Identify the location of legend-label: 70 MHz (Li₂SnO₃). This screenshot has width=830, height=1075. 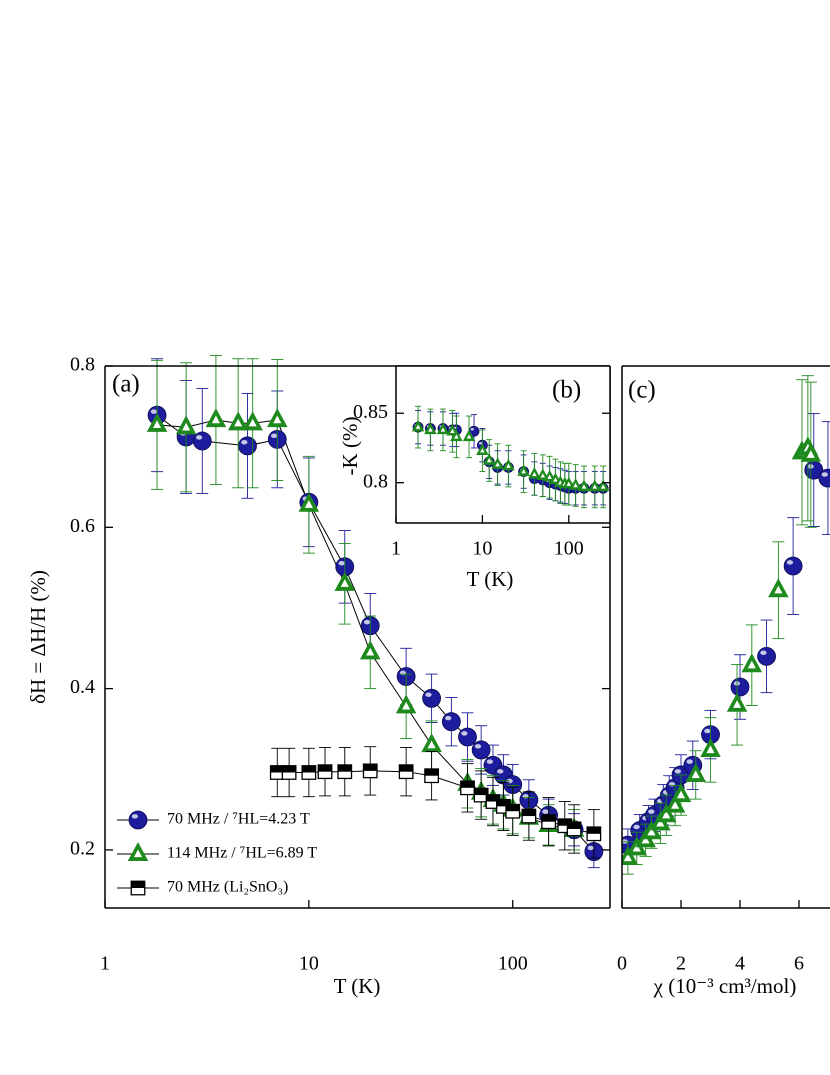
(227, 887).